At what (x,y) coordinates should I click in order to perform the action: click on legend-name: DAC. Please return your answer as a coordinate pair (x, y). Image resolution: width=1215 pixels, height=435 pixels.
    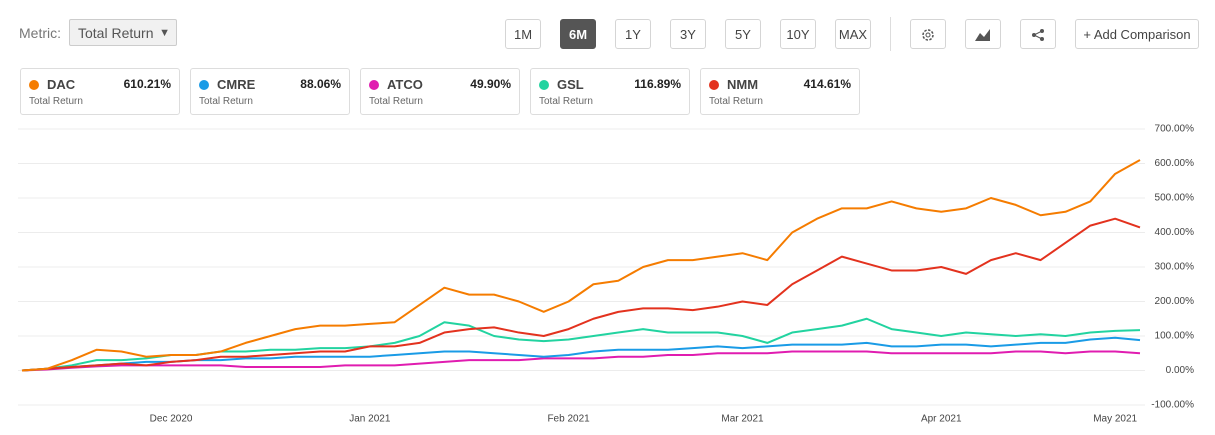
    Looking at the image, I should click on (61, 84).